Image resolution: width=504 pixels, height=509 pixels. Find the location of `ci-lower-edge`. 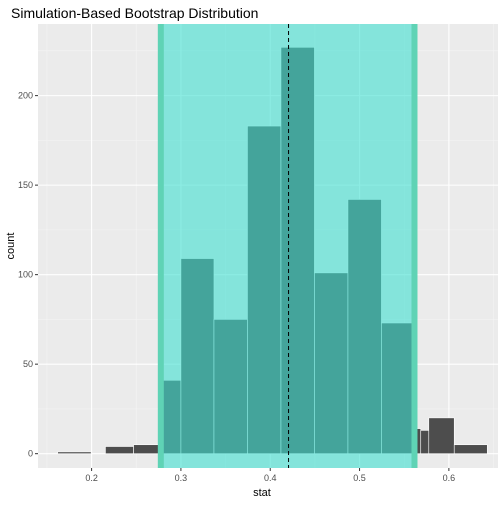

ci-lower-edge is located at coordinates (160, 246).